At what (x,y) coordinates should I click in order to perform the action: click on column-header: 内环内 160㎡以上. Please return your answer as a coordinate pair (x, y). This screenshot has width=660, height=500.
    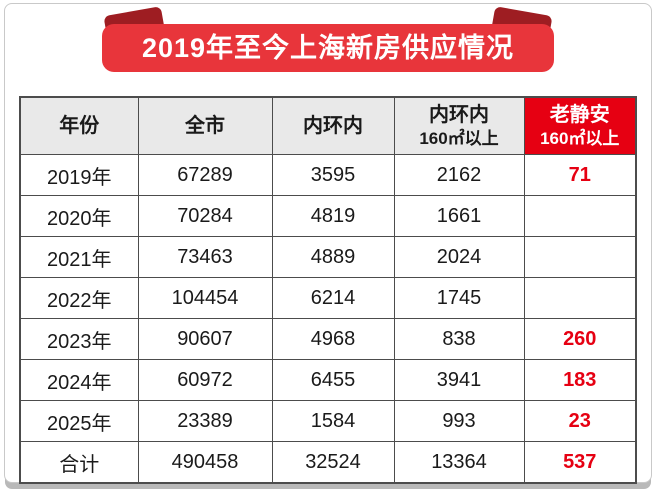
    Looking at the image, I should click on (459, 125).